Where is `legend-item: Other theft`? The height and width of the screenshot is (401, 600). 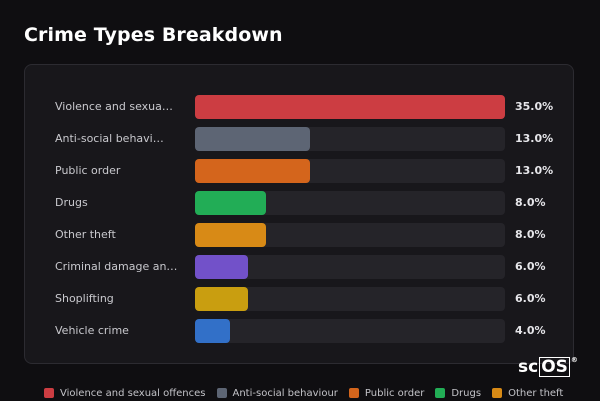 legend-item: Other theft is located at coordinates (527, 393).